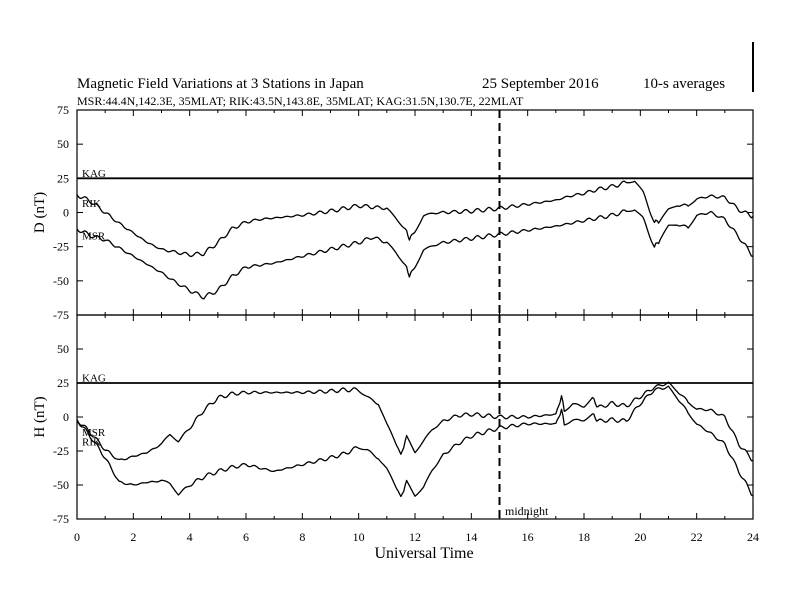 Image resolution: width=792 pixels, height=612 pixels. I want to click on h-y-tick-label: -50, so click(61, 485).